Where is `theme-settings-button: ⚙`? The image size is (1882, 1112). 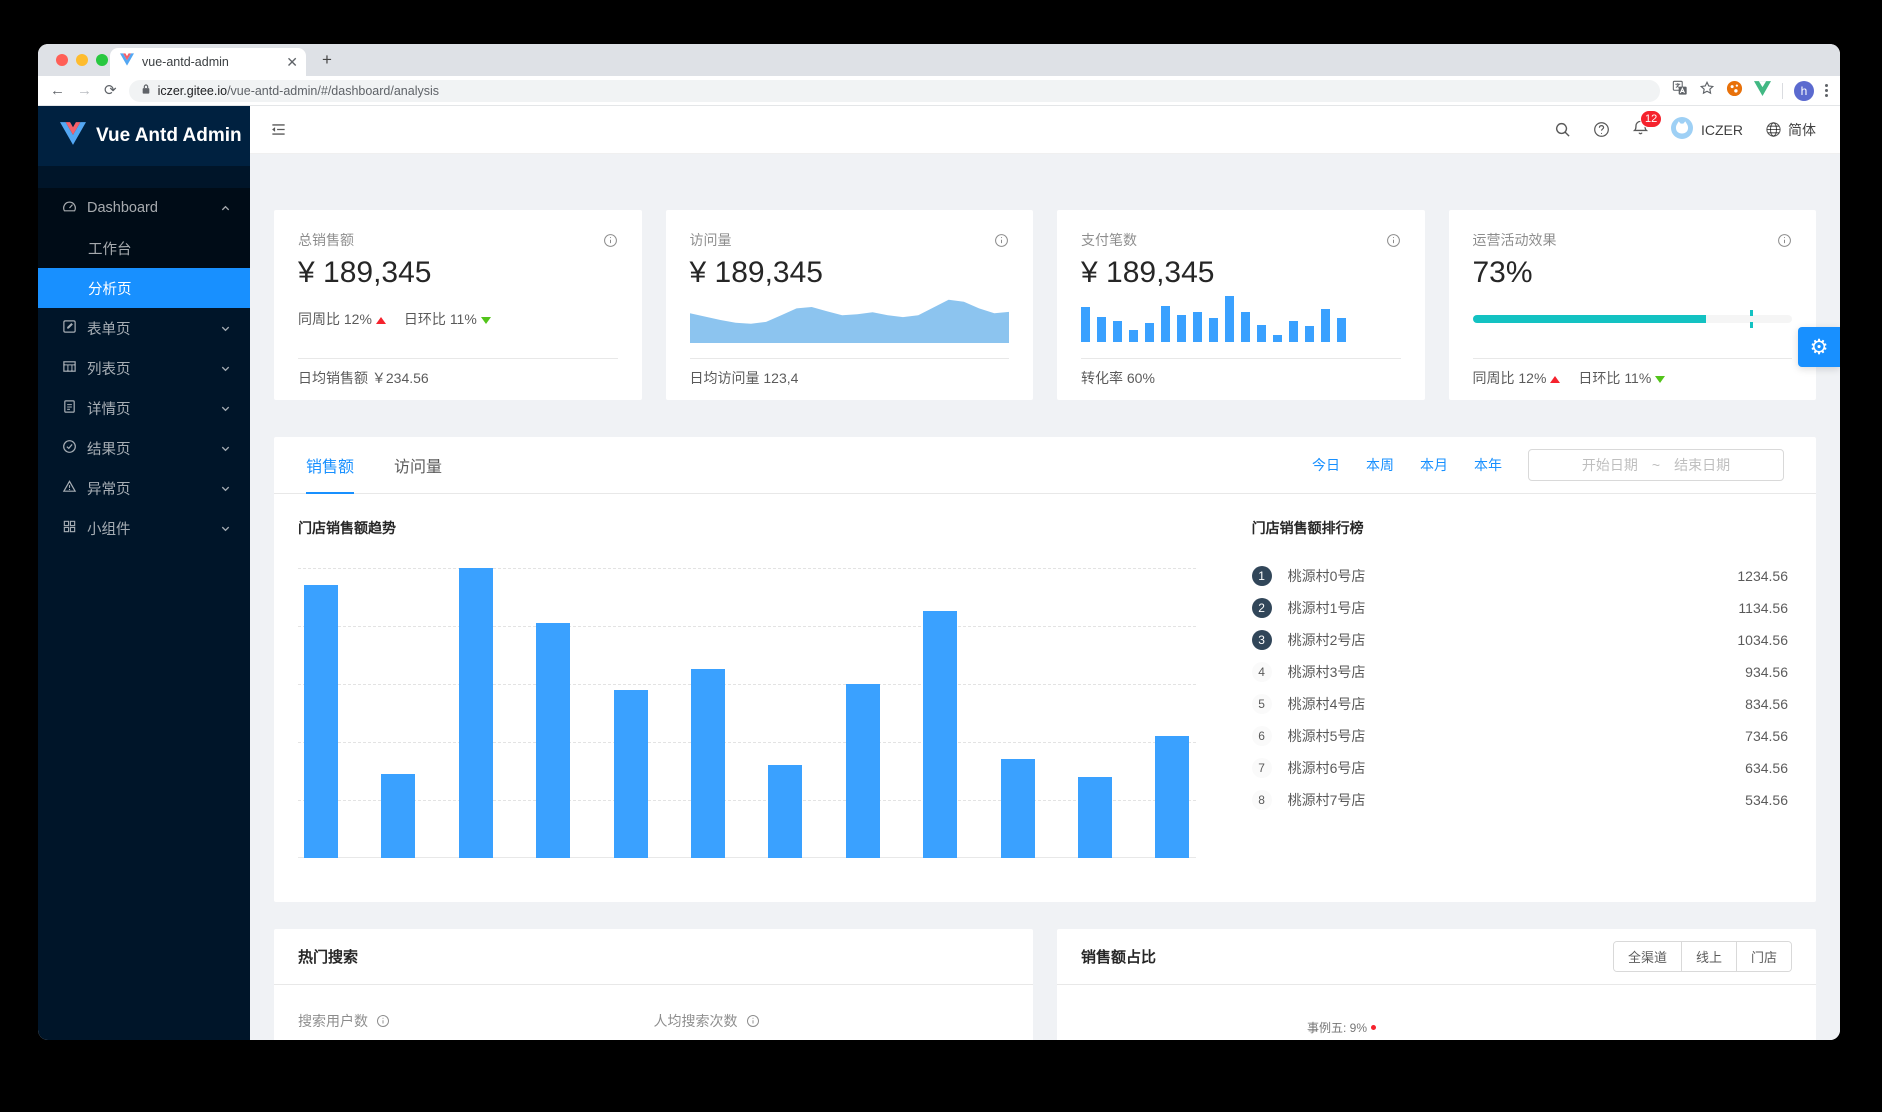
theme-settings-button: ⚙ is located at coordinates (1819, 347).